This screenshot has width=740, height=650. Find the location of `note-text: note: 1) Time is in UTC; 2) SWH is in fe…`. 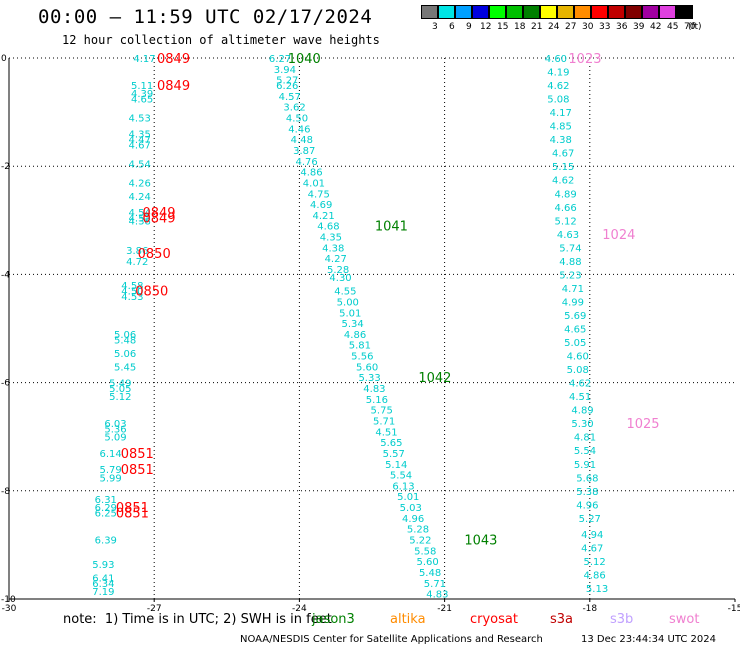

note-text: note: 1) Time is in UTC; 2) SWH is in fe… is located at coordinates (197, 619).